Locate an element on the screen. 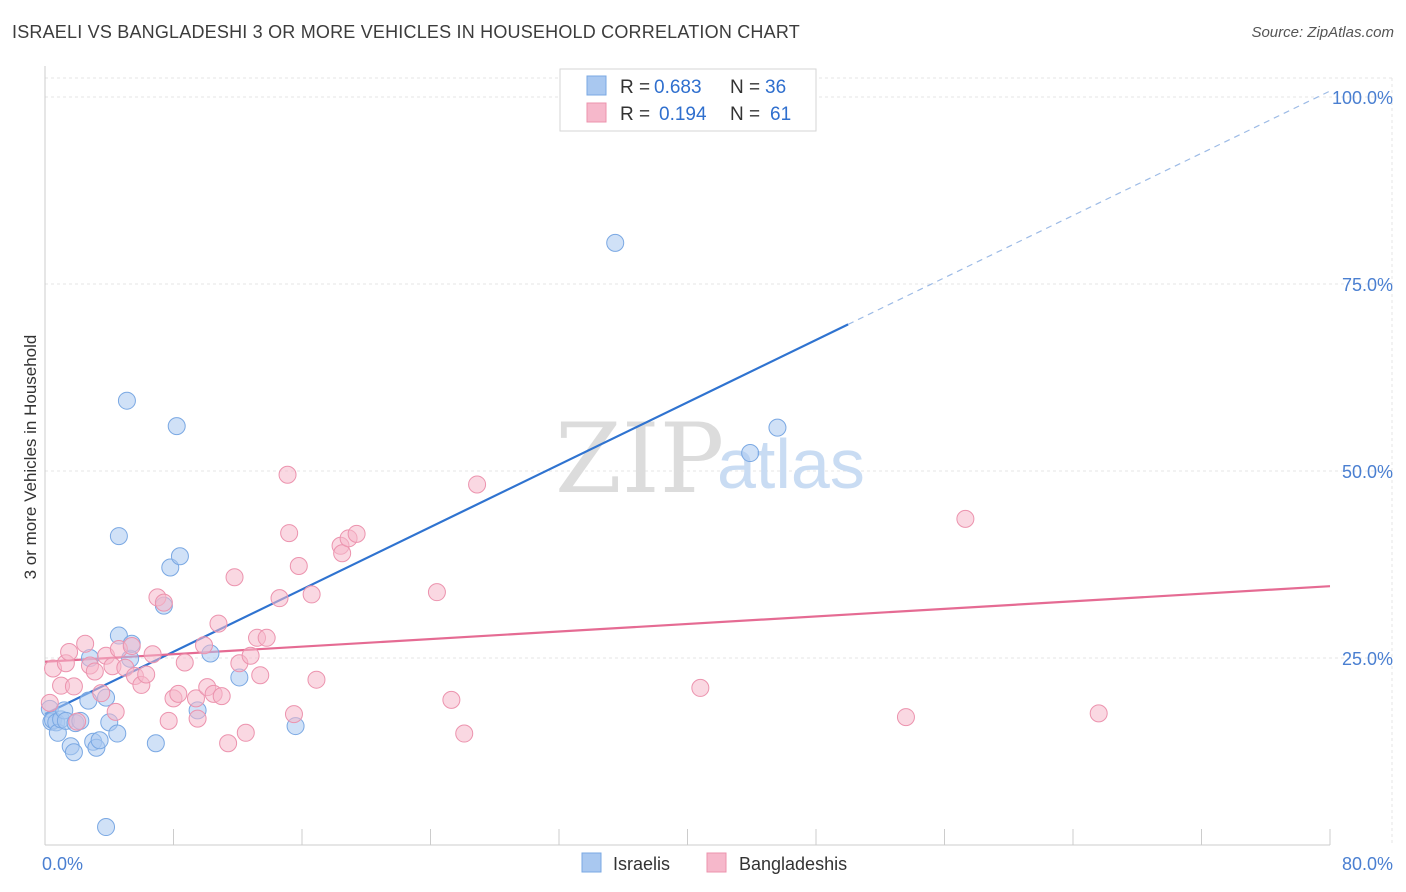  chart-source: Source: ZipAtlas.com is located at coordinates (1322, 32).